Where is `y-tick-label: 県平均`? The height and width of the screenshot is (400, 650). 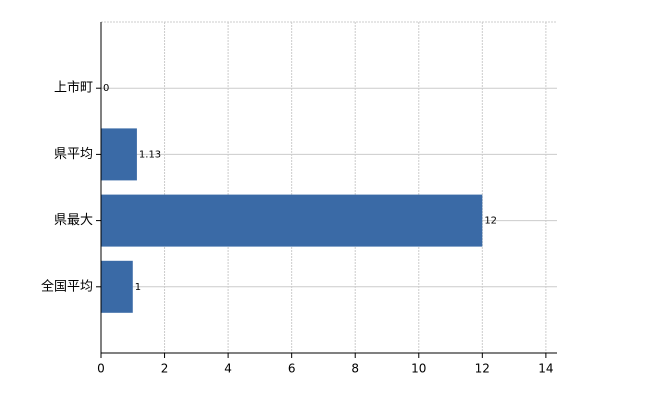
y-tick-label: 県平均 is located at coordinates (73, 154).